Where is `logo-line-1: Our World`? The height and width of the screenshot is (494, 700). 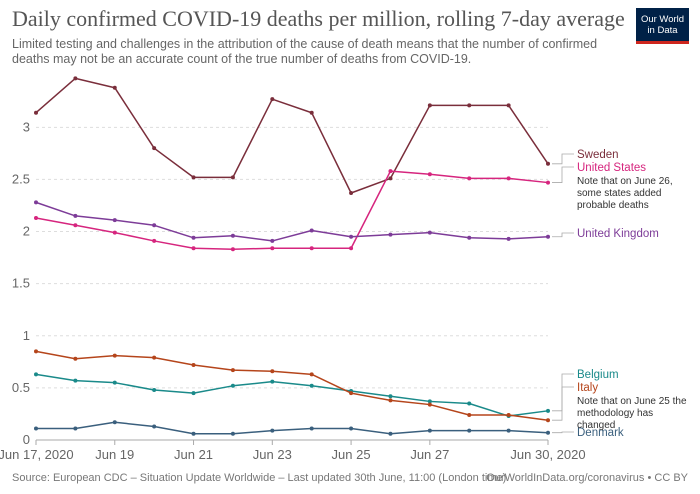
logo-line-1: Our World is located at coordinates (662, 19).